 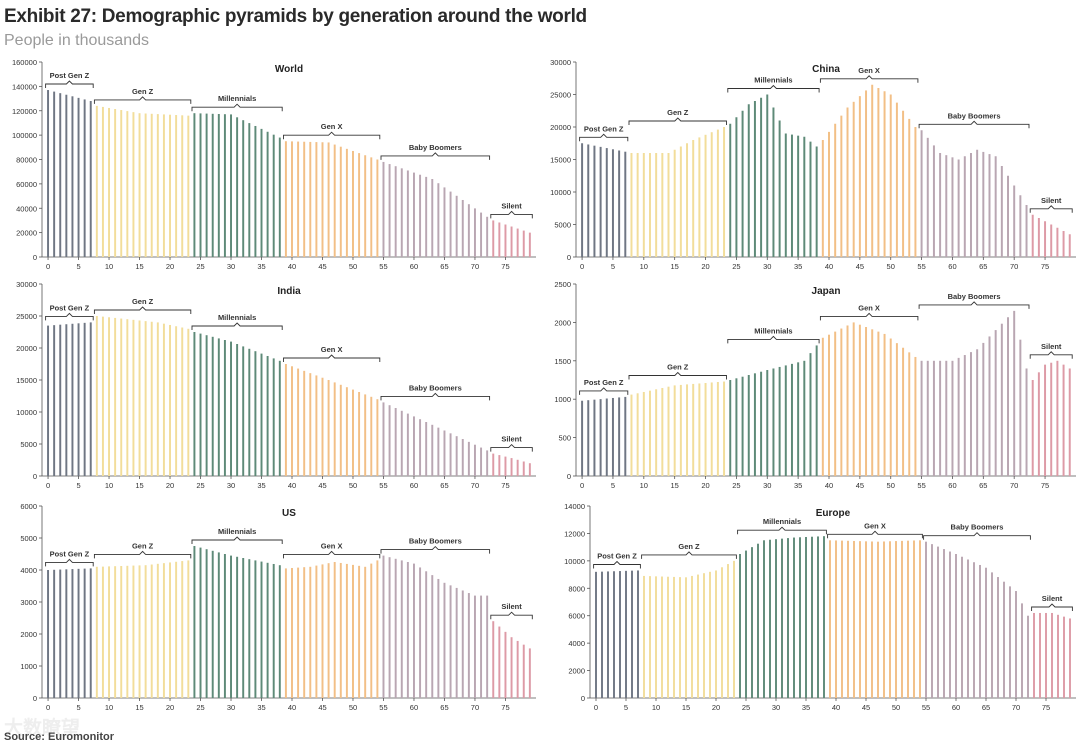 What do you see at coordinates (560, 192) in the screenshot?
I see `y-tick-label: 10000` at bounding box center [560, 192].